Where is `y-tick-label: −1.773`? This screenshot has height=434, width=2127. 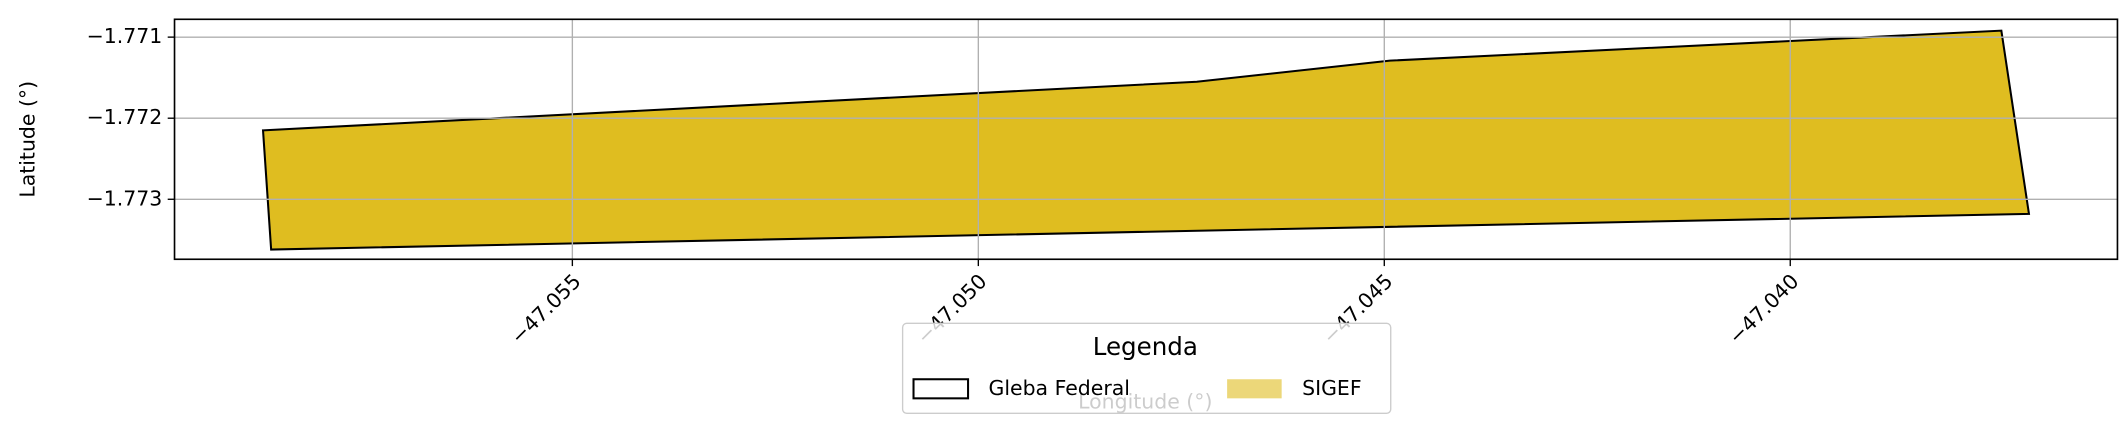
y-tick-label: −1.773 is located at coordinates (125, 198).